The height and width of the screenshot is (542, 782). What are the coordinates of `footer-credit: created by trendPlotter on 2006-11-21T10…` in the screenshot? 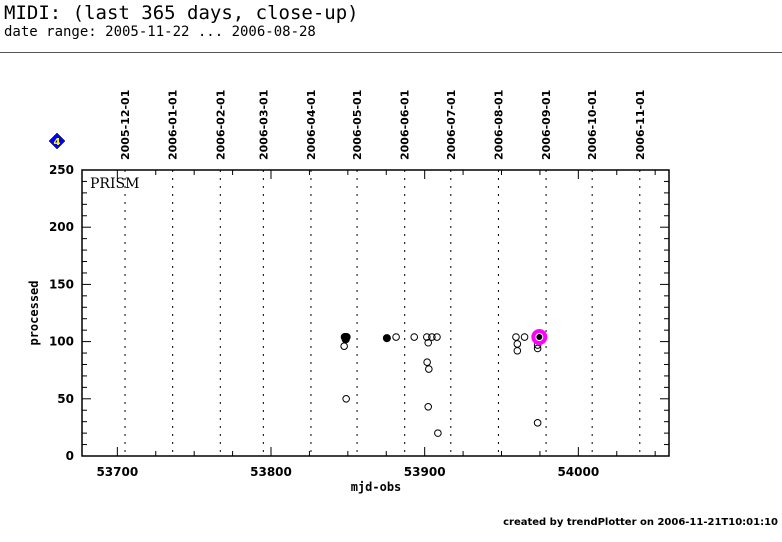 It's located at (640, 522).